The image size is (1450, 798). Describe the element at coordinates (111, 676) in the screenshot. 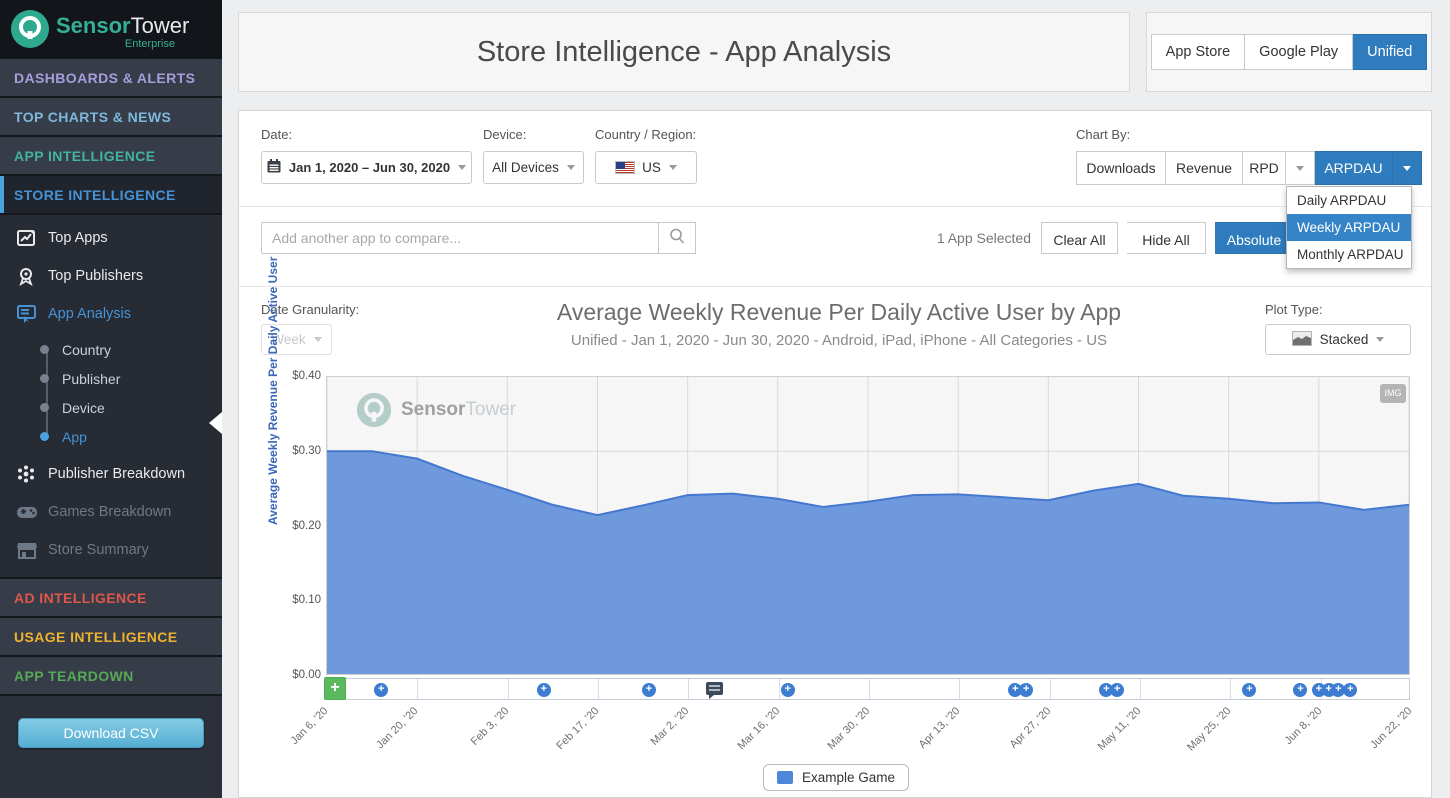

I see `sidebar-item-app-teardown: APP TEARDOWN` at that location.